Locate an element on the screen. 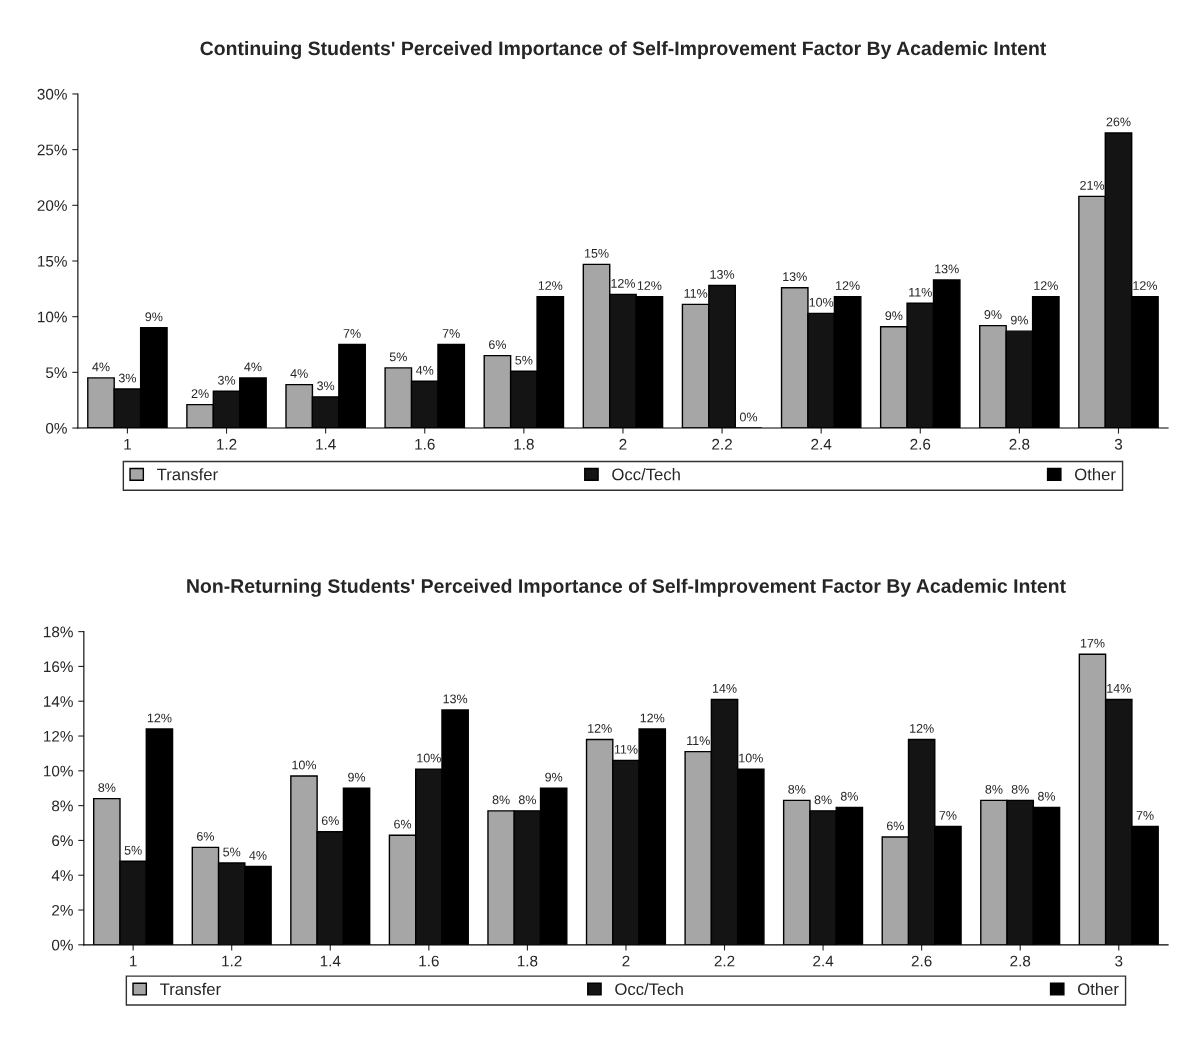 Image resolution: width=1198 pixels, height=1044 pixels. data-label: 2% is located at coordinates (200, 393).